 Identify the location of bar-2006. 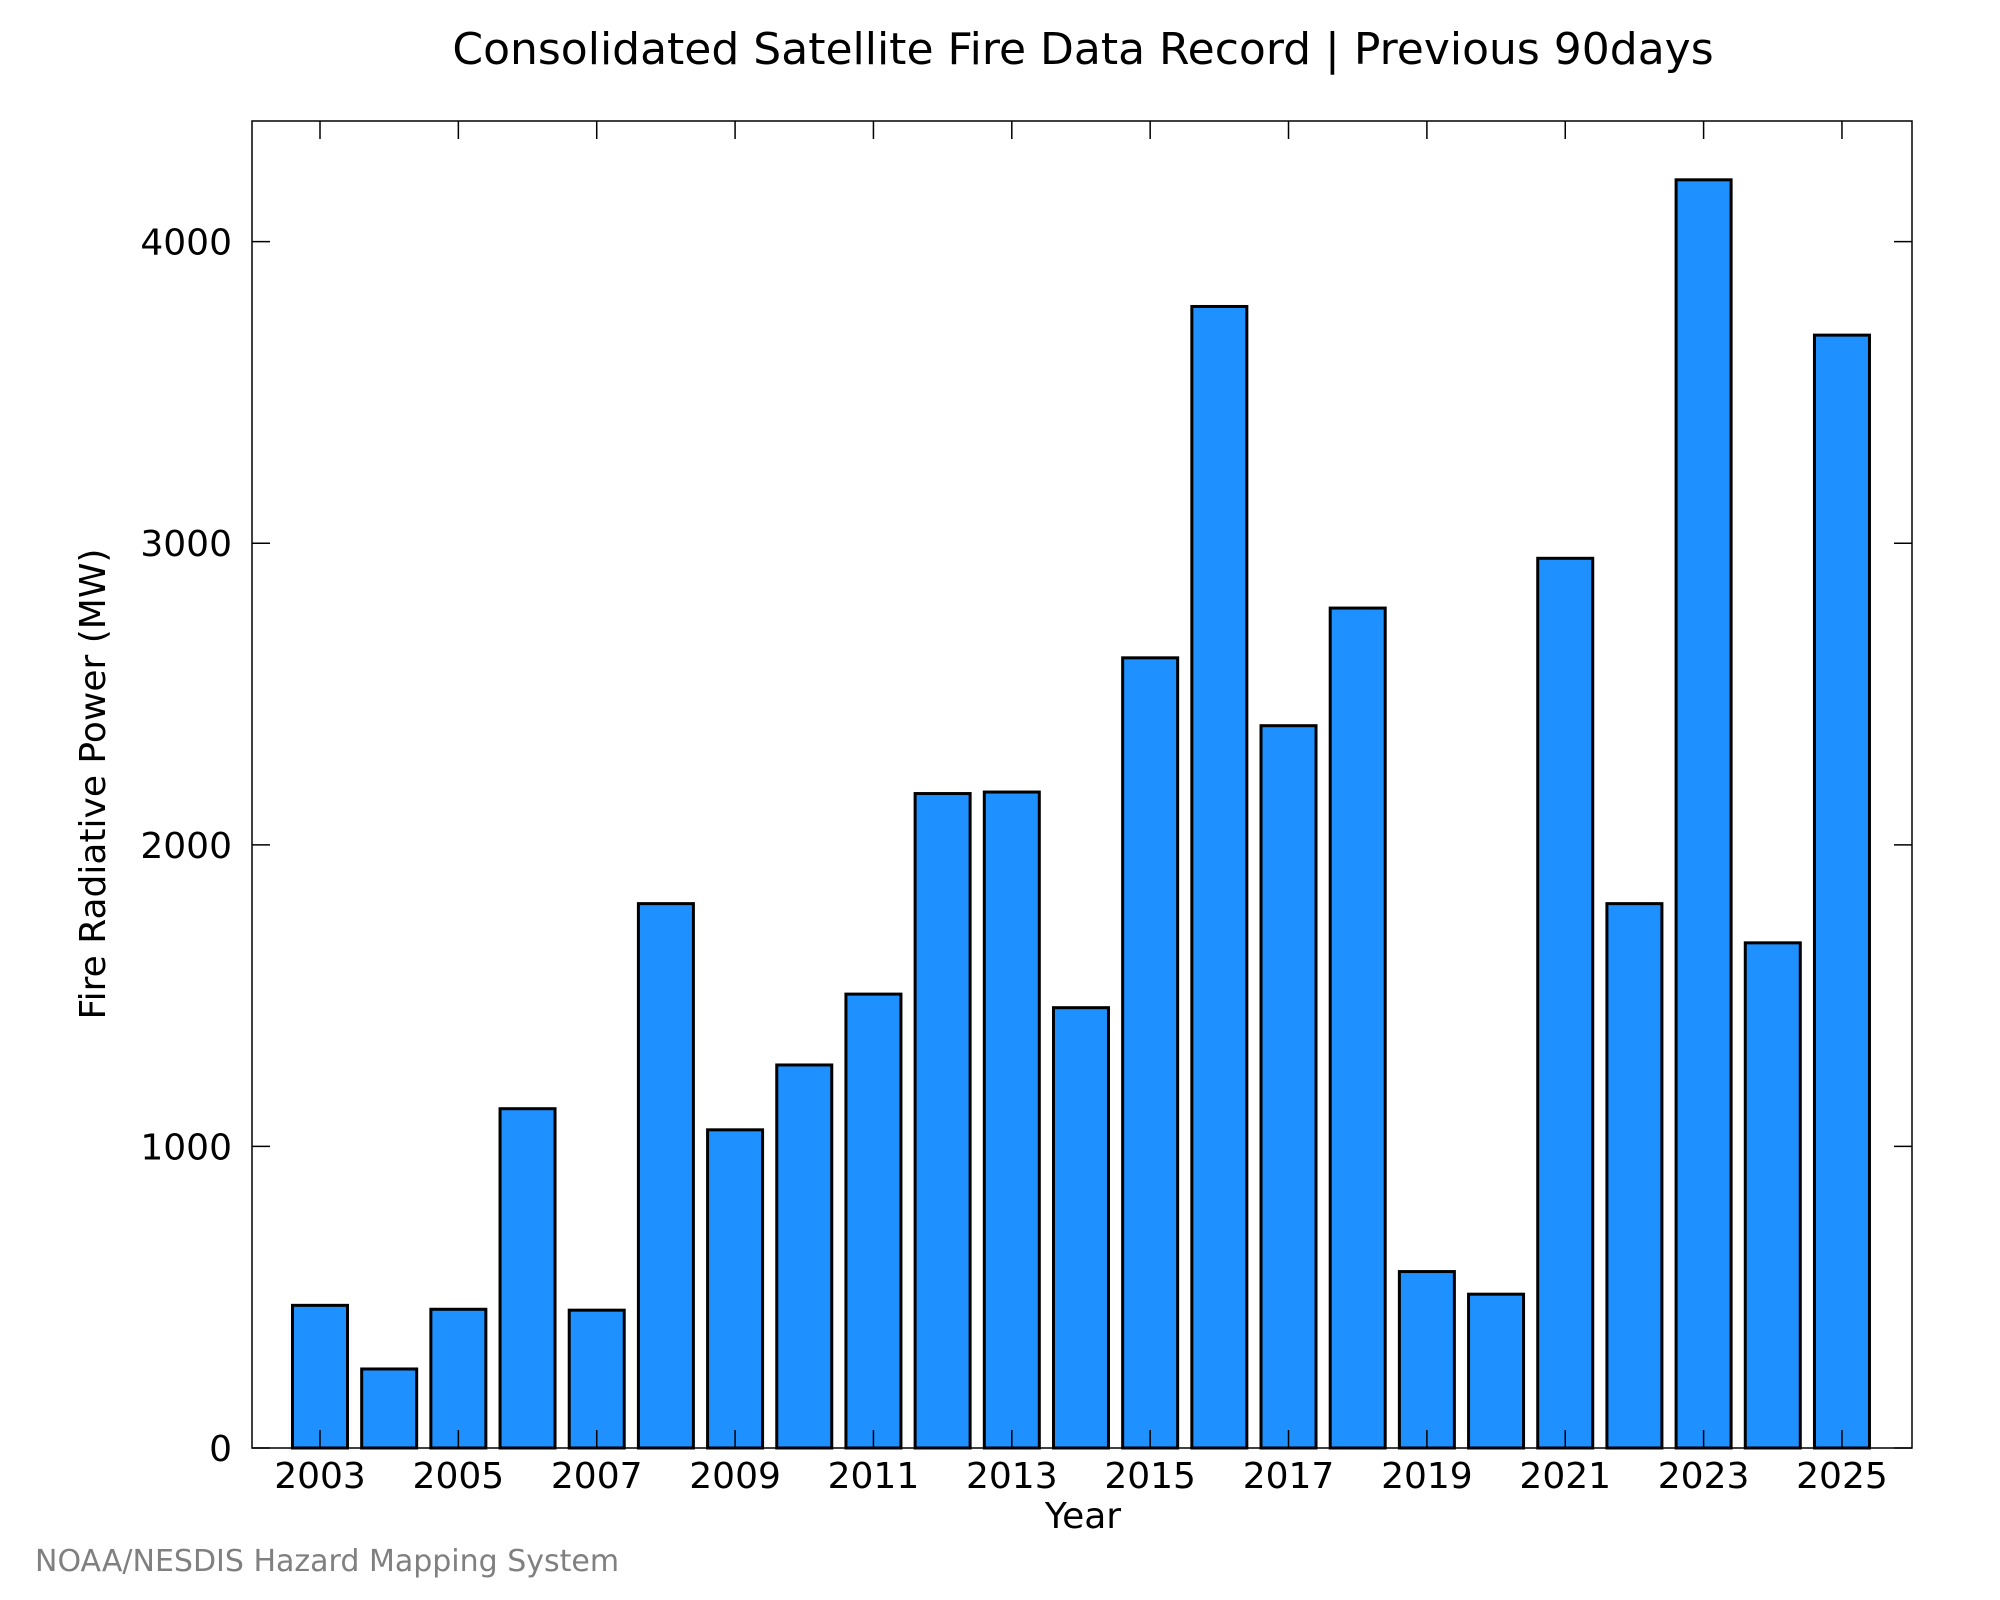
(527, 1278).